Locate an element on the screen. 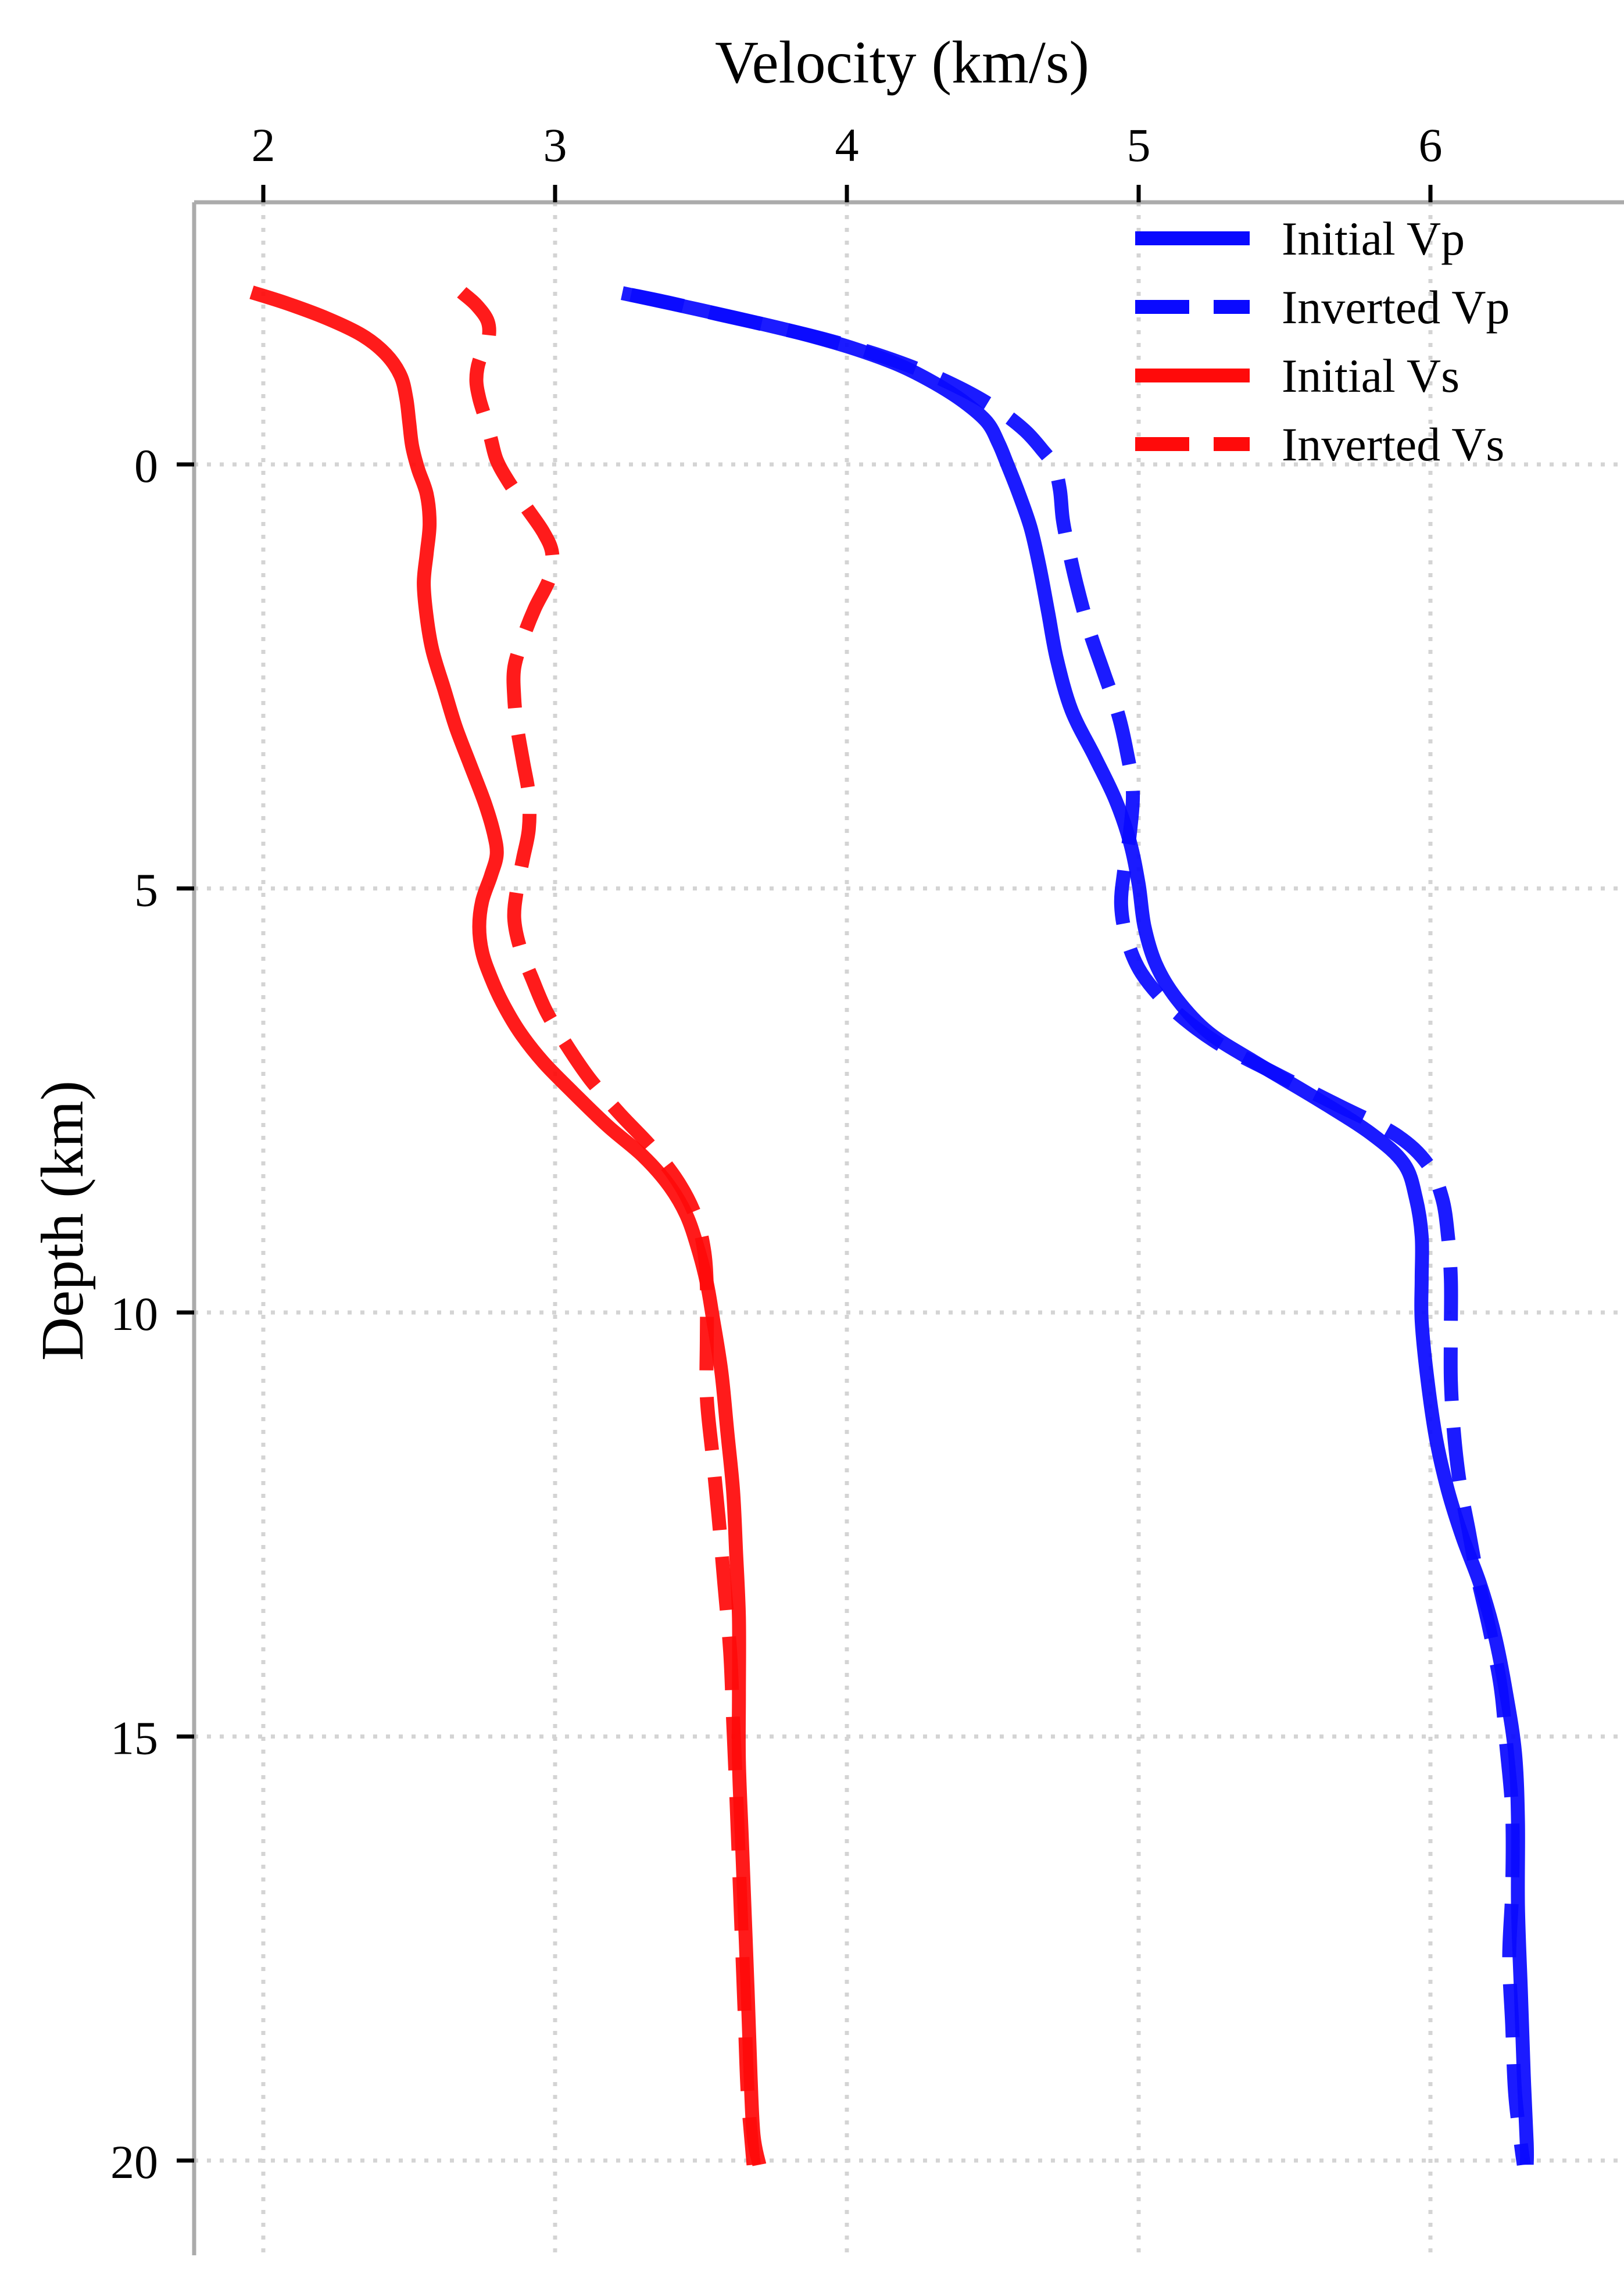 This screenshot has height=2289, width=1624. x-tick-label-2: 2 is located at coordinates (264, 145).